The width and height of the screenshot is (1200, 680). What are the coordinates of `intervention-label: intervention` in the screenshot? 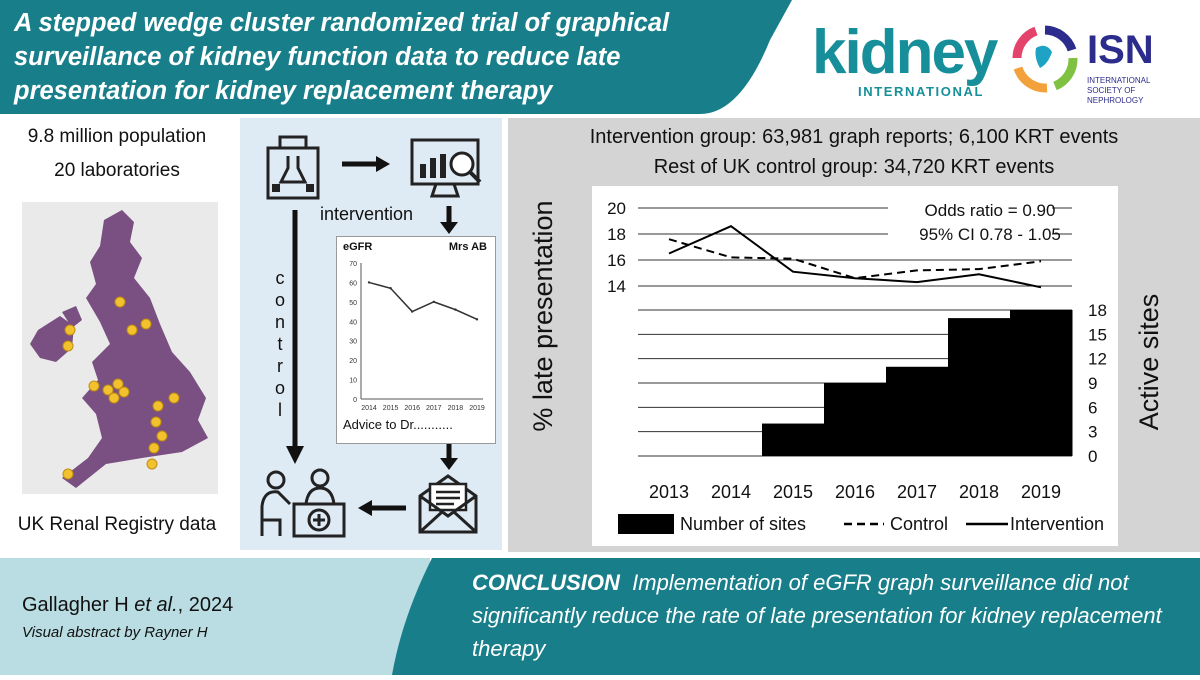 It's located at (367, 214).